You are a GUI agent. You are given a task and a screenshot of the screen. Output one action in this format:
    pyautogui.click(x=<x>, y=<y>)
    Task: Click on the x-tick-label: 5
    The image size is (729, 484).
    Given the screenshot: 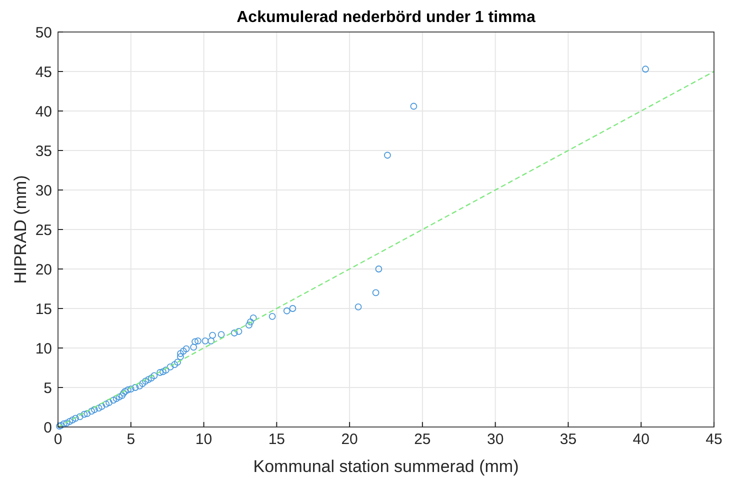 What is the action you would take?
    pyautogui.click(x=131, y=439)
    